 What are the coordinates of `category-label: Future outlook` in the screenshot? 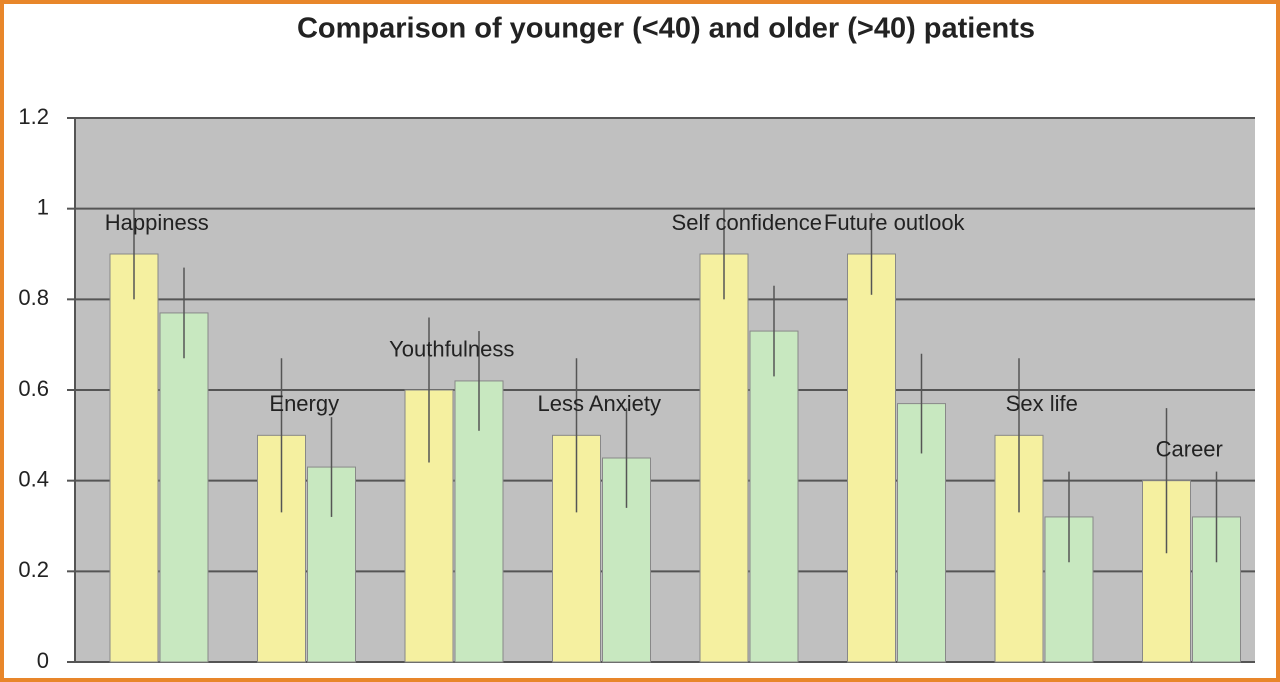 It's located at (895, 222).